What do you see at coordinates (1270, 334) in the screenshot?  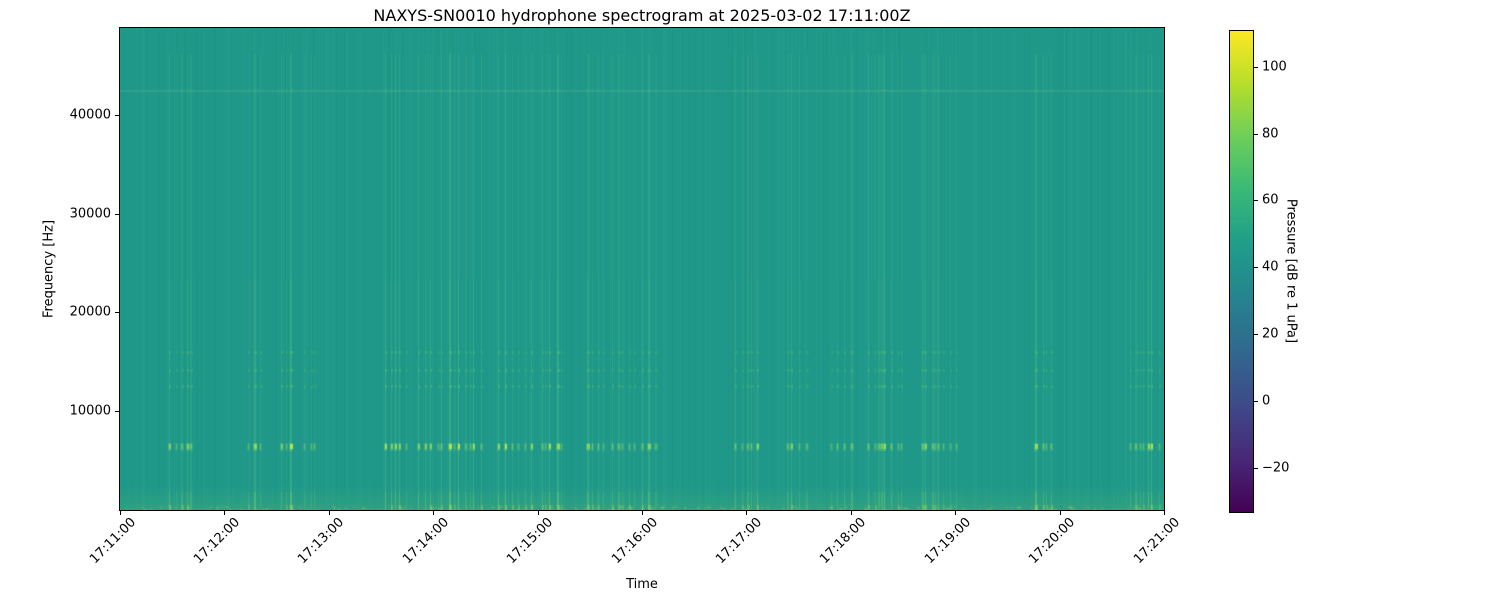 I see `colorbar-tick-label: 20` at bounding box center [1270, 334].